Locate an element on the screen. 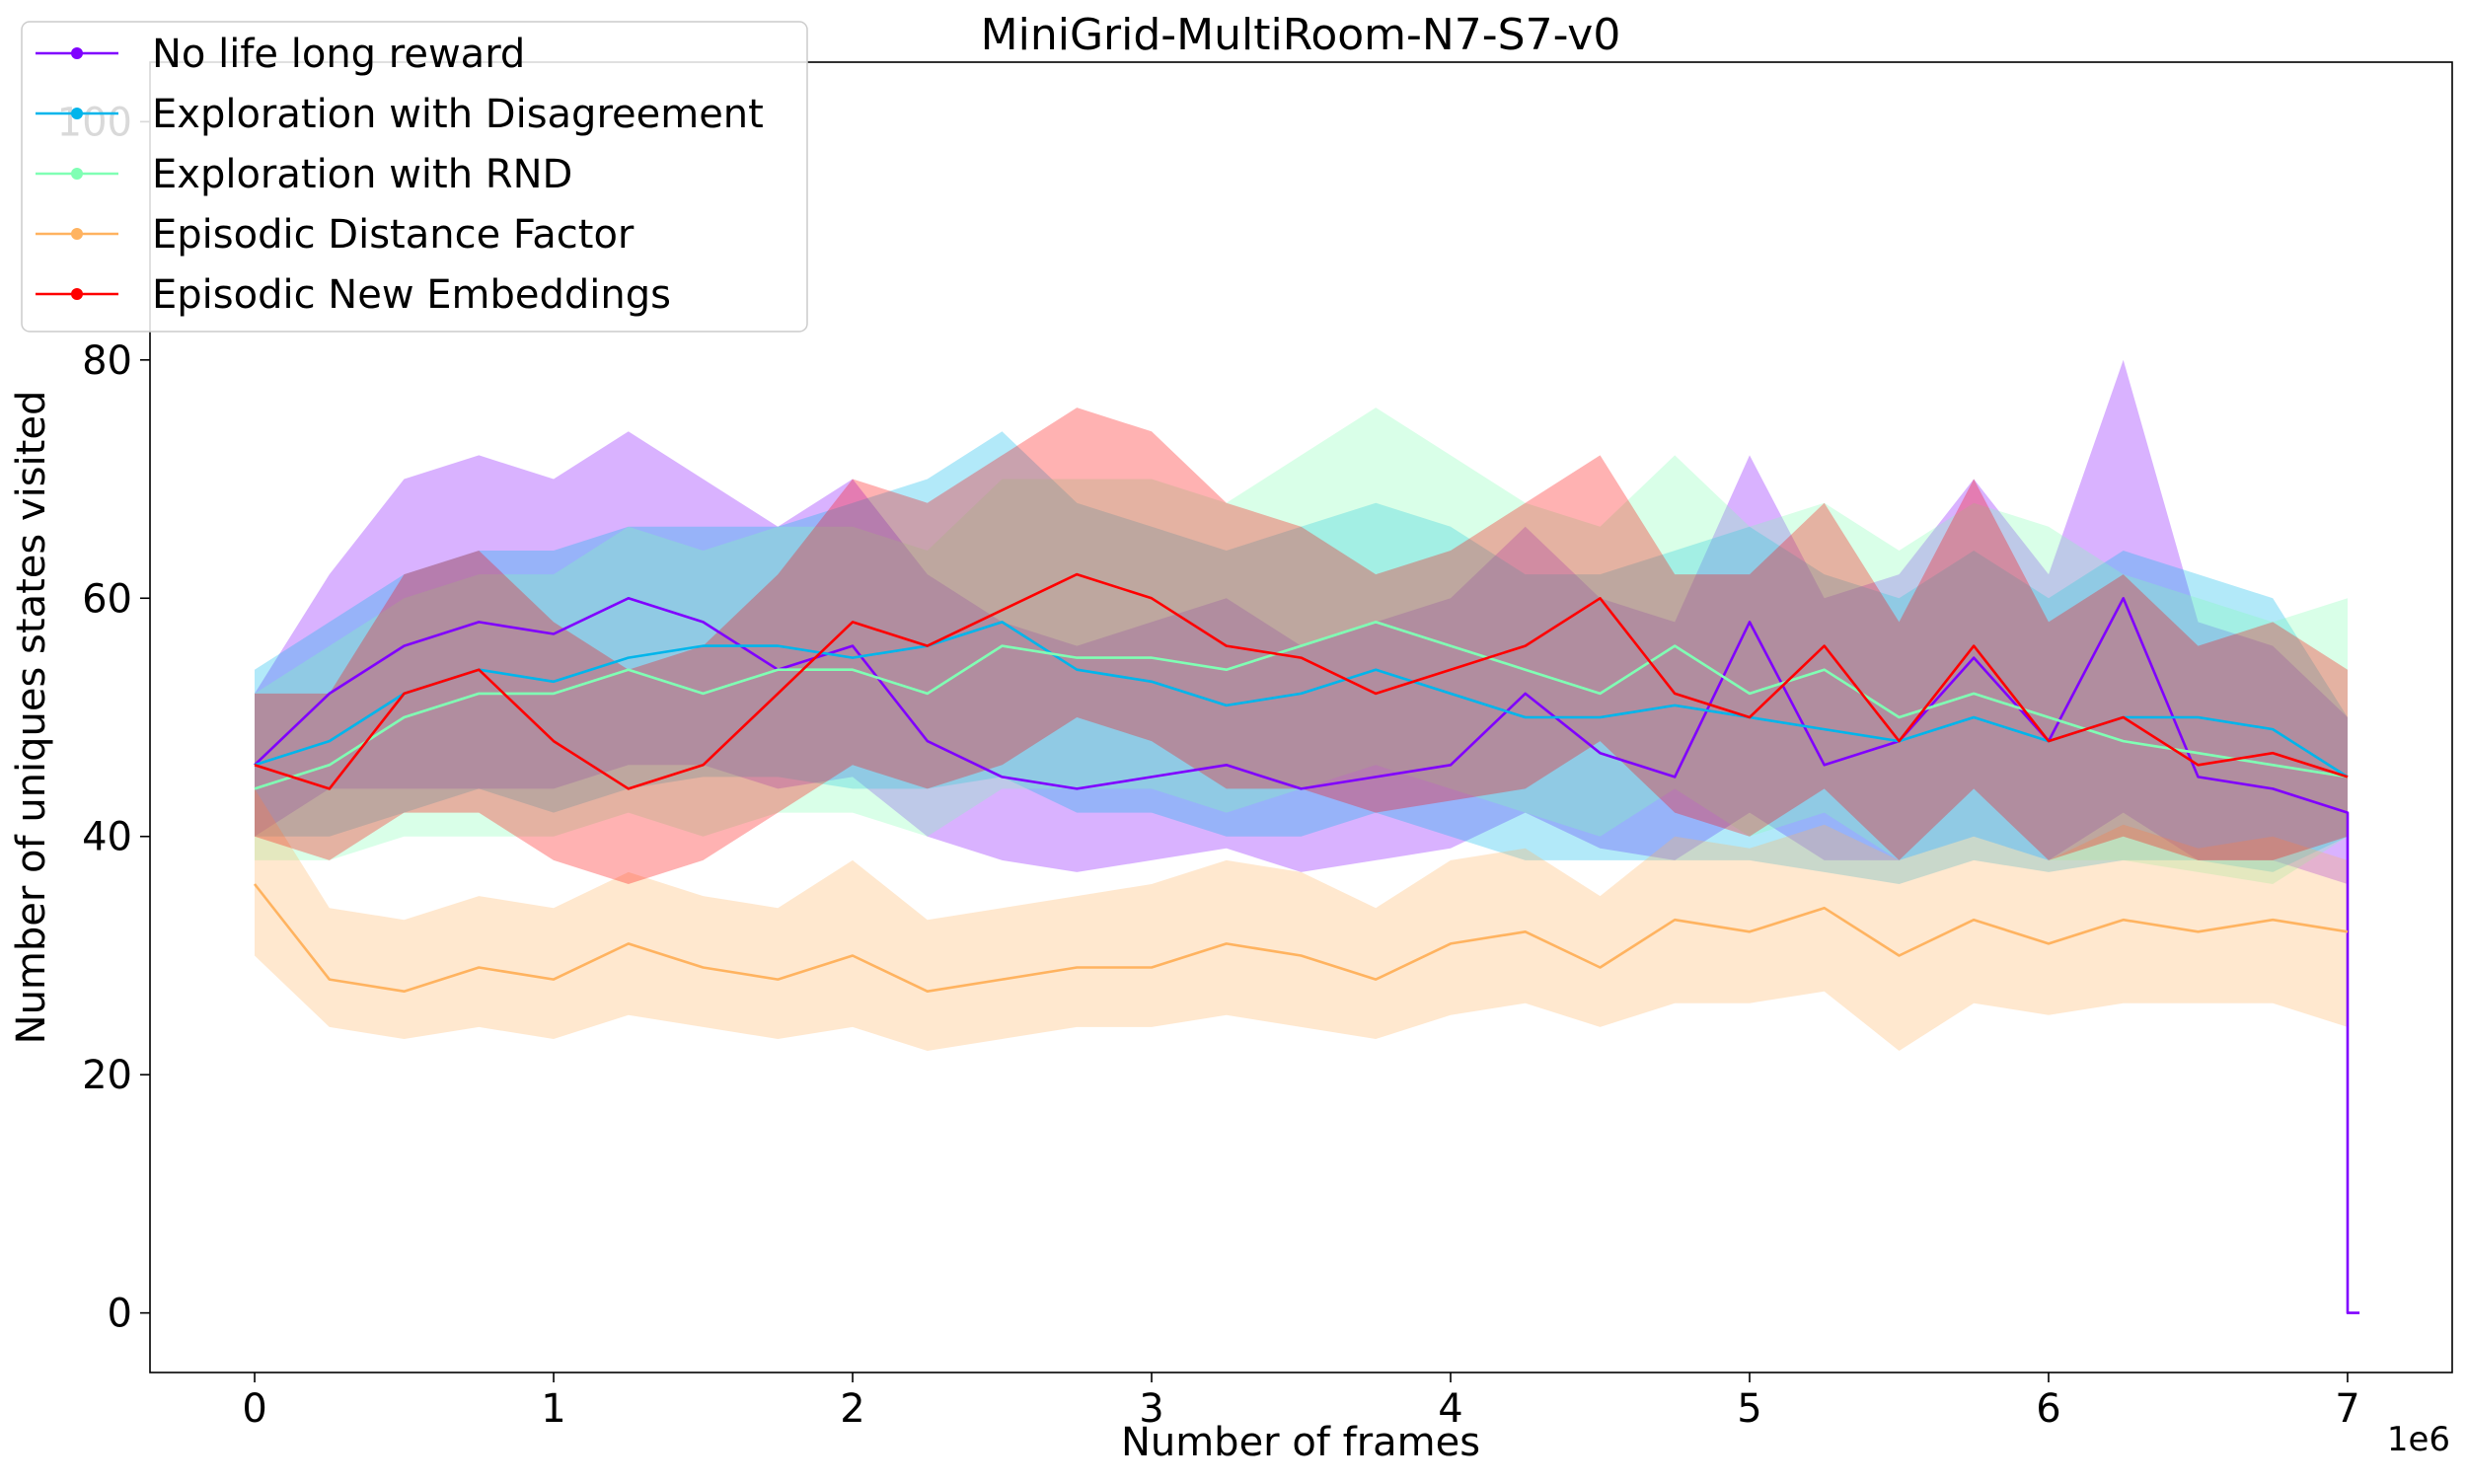 This screenshot has width=2467, height=1484. y-axis-label: Number of uniques states visited is located at coordinates (31, 718).